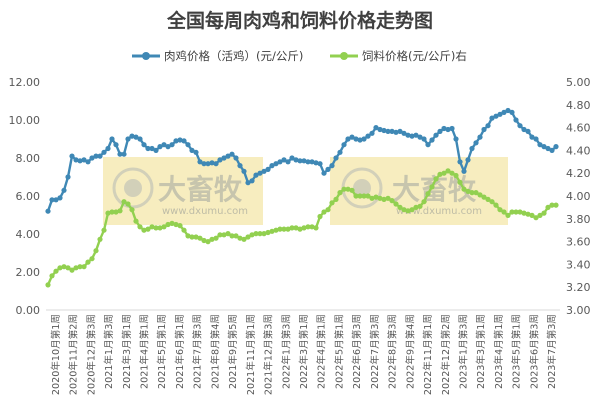  I want to click on x-tick-label: 2022年12月第2周, so click(446, 354).